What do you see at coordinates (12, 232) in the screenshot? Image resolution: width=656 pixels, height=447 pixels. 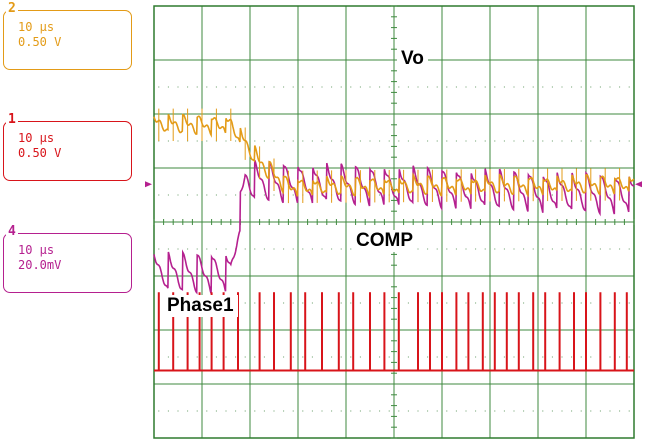 I see `channel-4-number: 4` at bounding box center [12, 232].